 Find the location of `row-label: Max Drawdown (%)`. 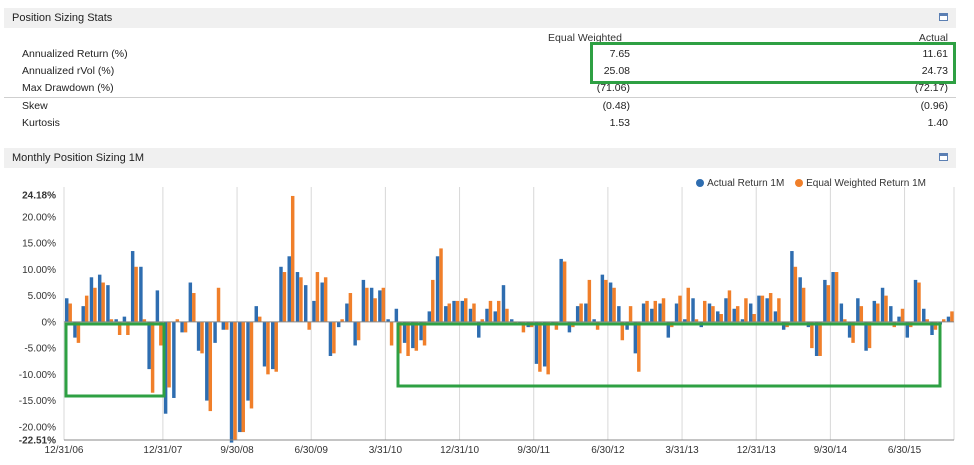

row-label: Max Drawdown (%) is located at coordinates (68, 88).